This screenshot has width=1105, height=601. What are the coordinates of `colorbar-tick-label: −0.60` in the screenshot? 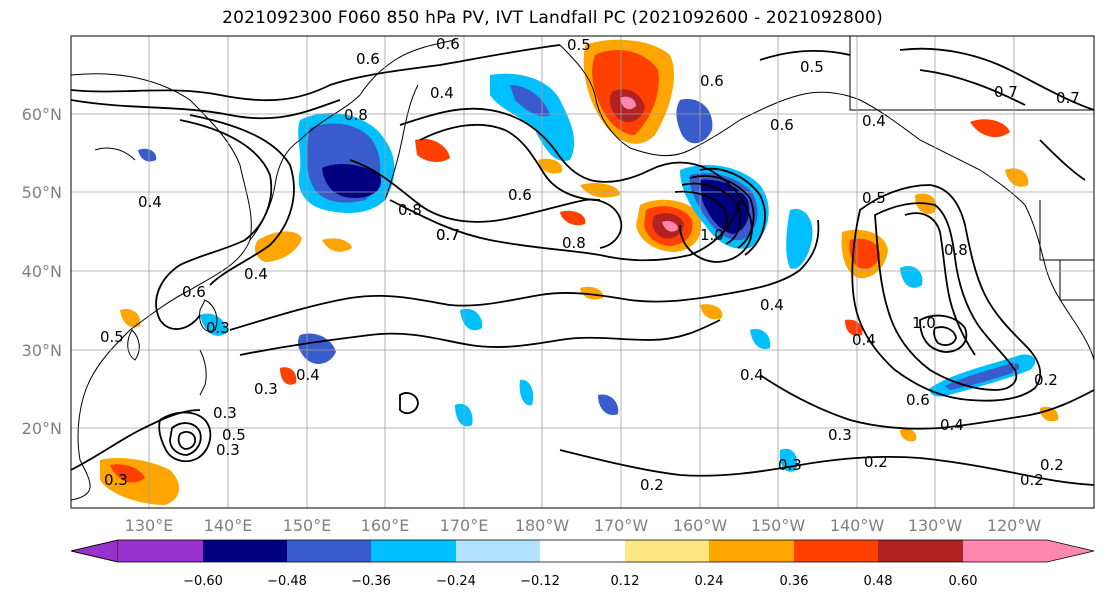 It's located at (203, 581).